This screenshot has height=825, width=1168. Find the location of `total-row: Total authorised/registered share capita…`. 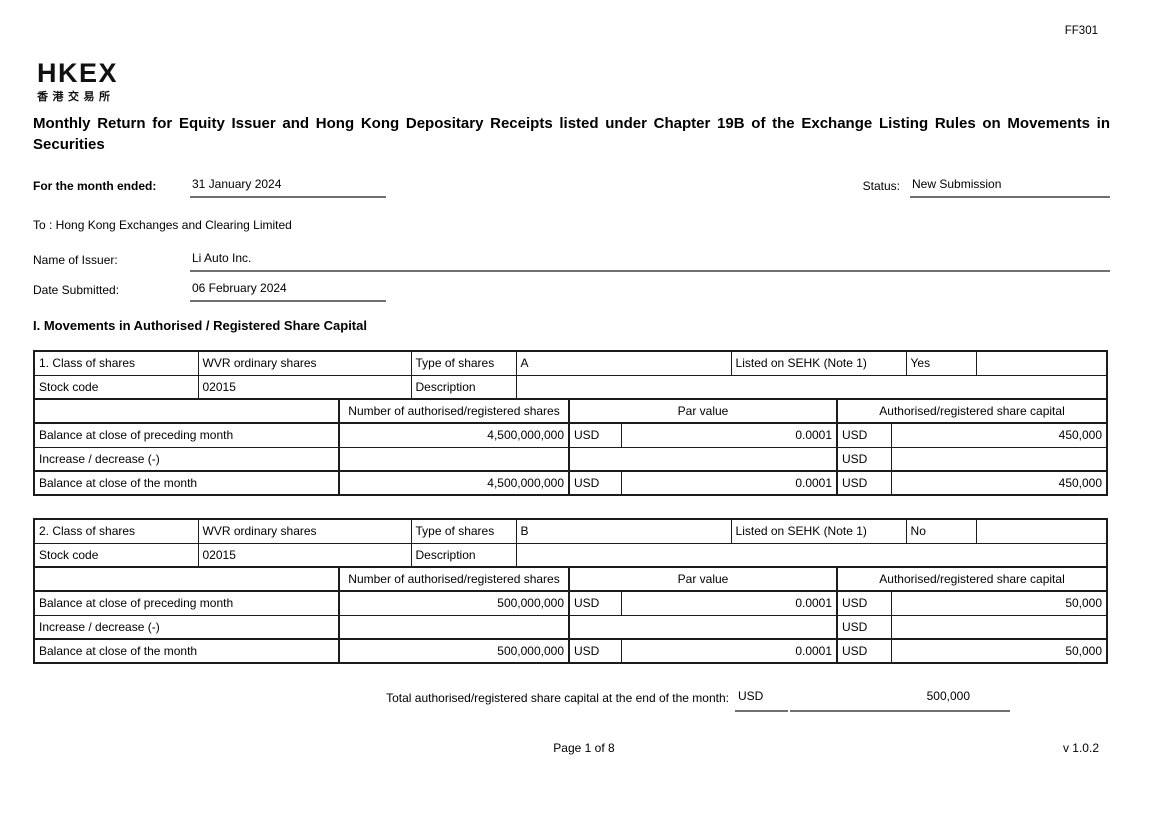

total-row: Total authorised/registered share capita… is located at coordinates (571, 700).